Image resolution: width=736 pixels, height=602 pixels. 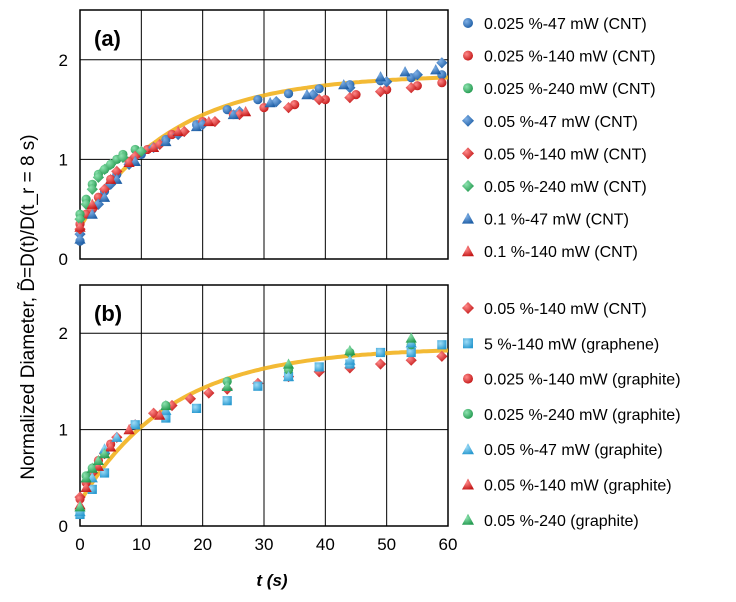 I want to click on panel-a-legend-label-3: 0.025 %-240 mW (CNT), so click(x=570, y=89).